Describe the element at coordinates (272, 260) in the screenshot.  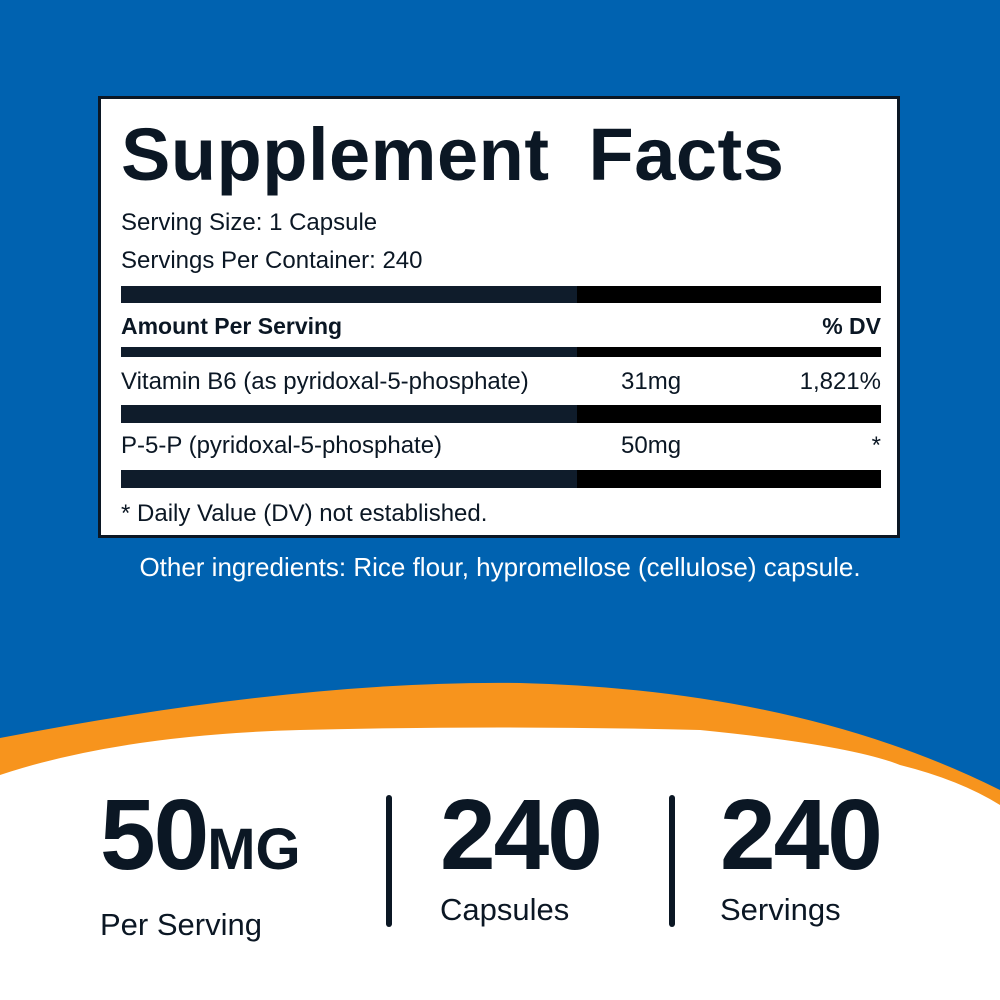
I see `servings-per-container: Servings Per Container: 240` at that location.